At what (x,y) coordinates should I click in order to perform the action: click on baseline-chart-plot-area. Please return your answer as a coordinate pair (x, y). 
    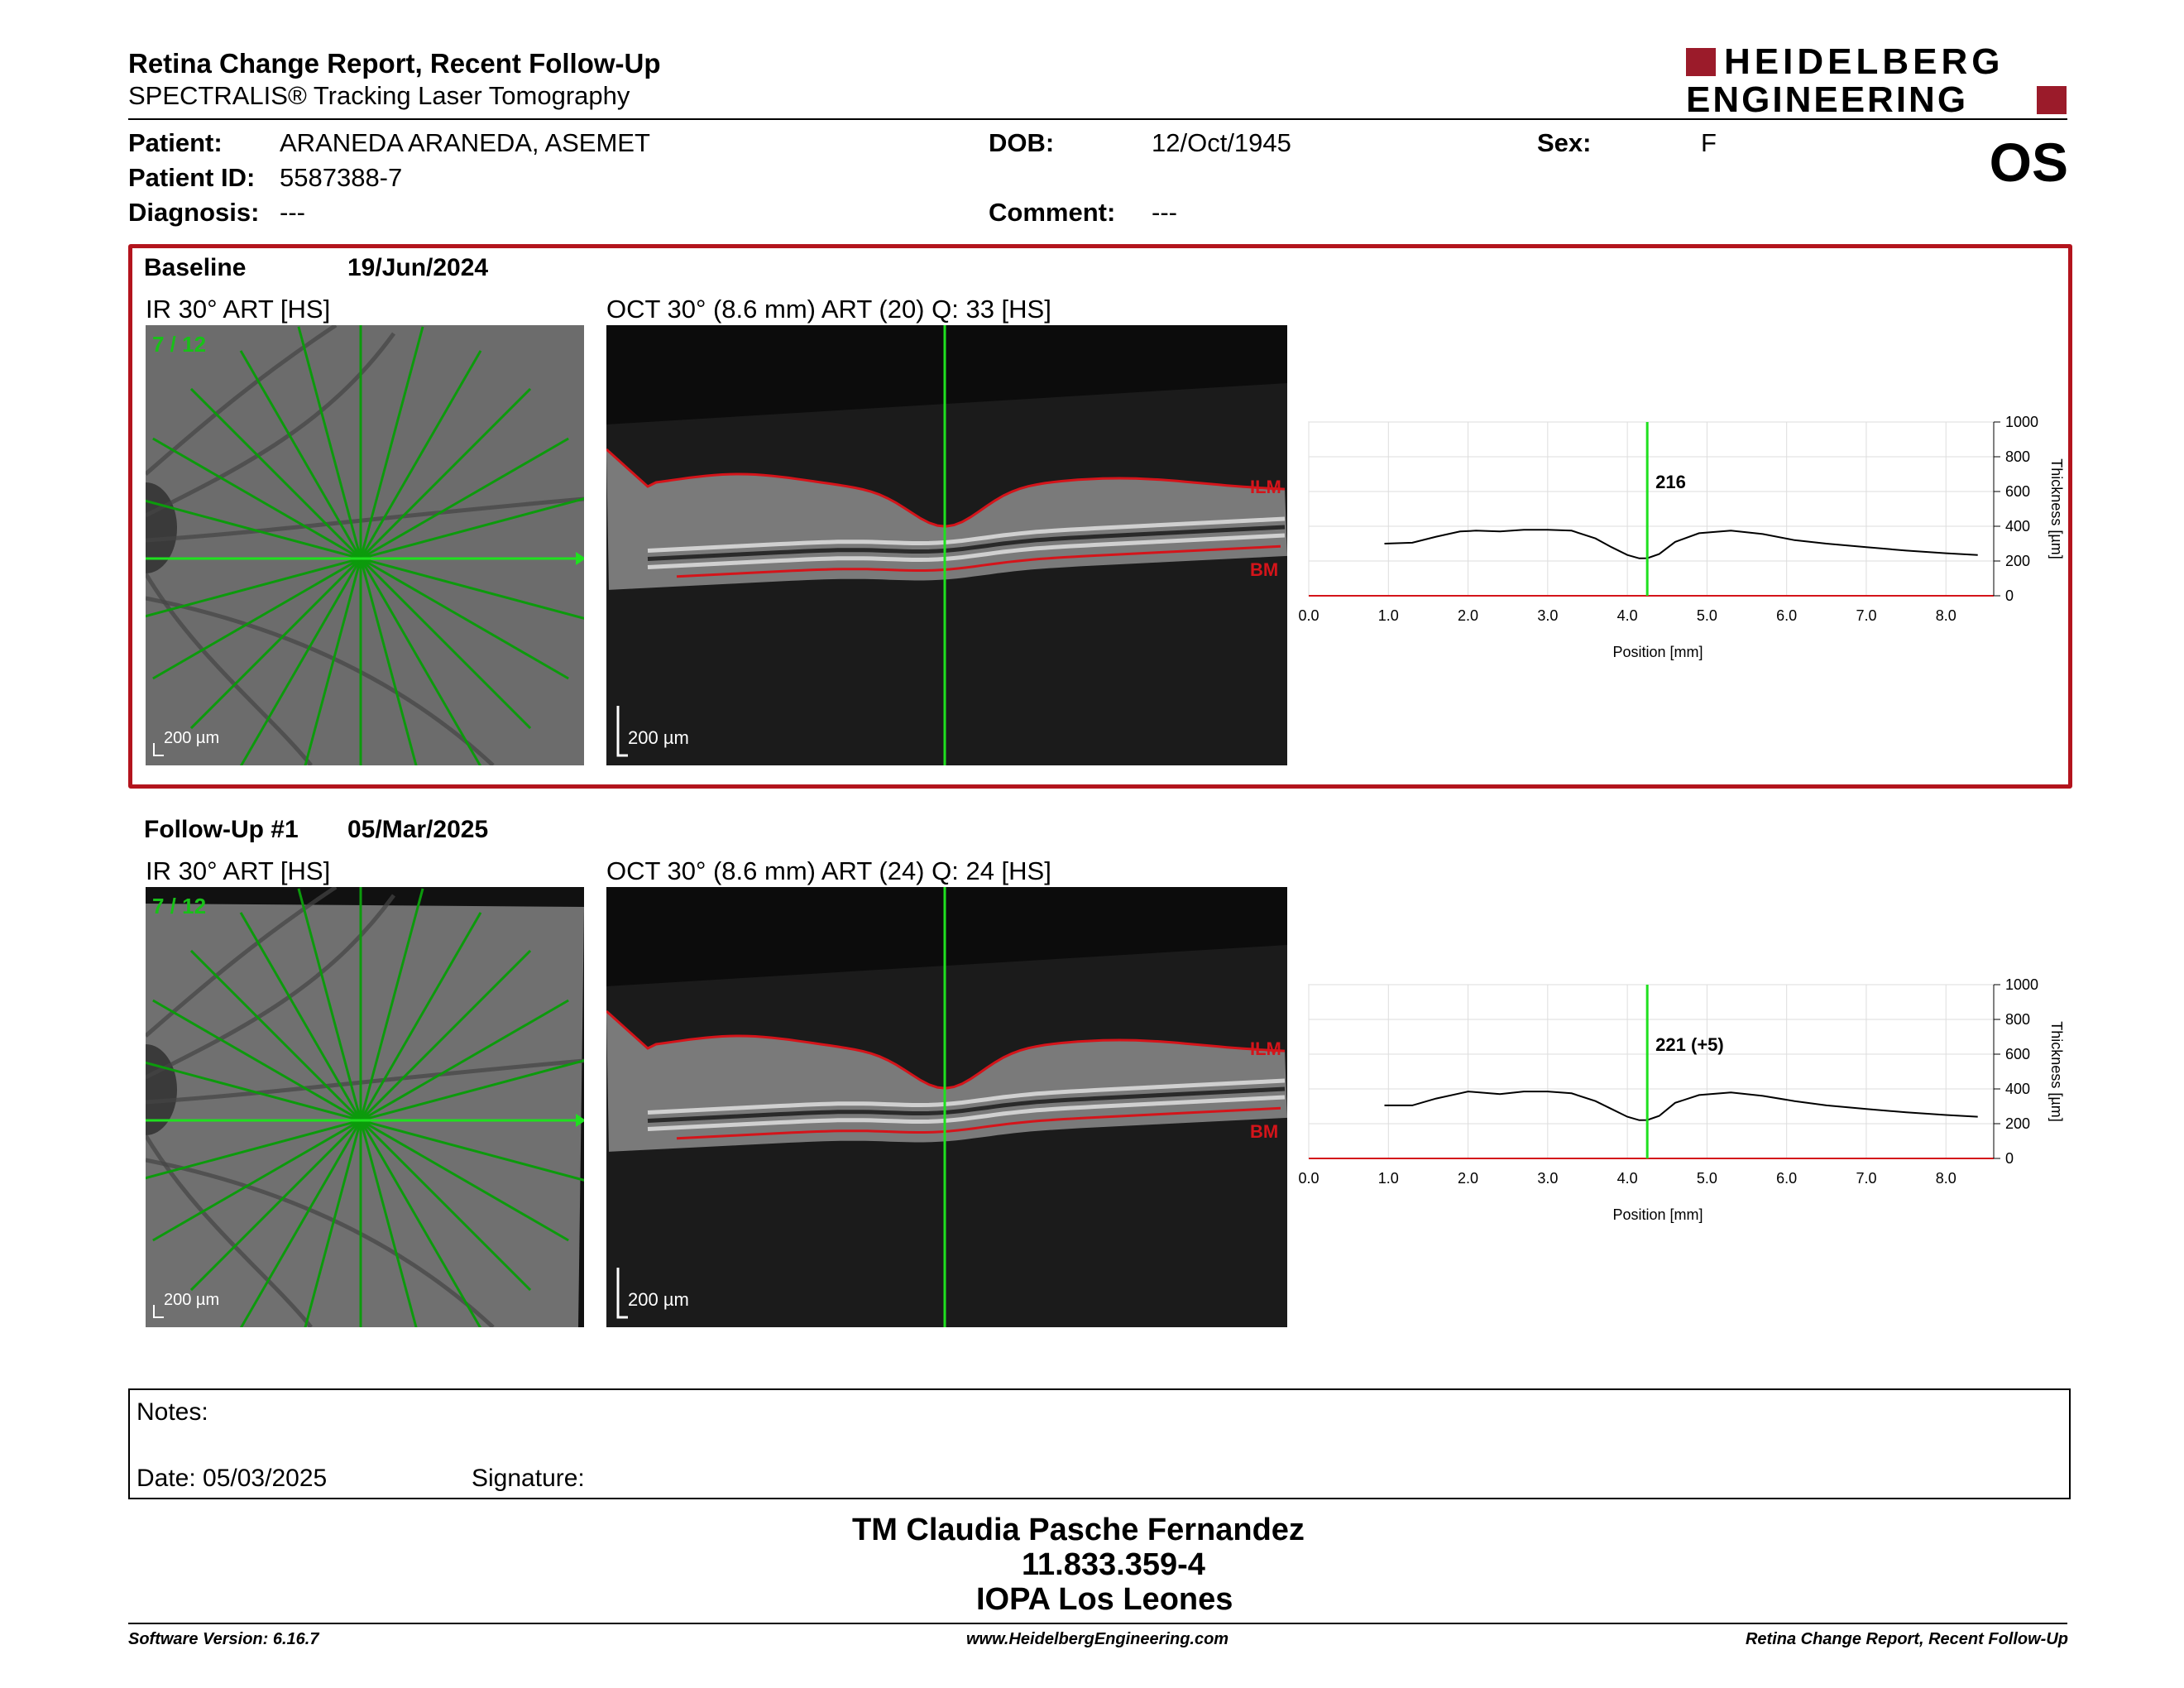
    Looking at the image, I should click on (1651, 509).